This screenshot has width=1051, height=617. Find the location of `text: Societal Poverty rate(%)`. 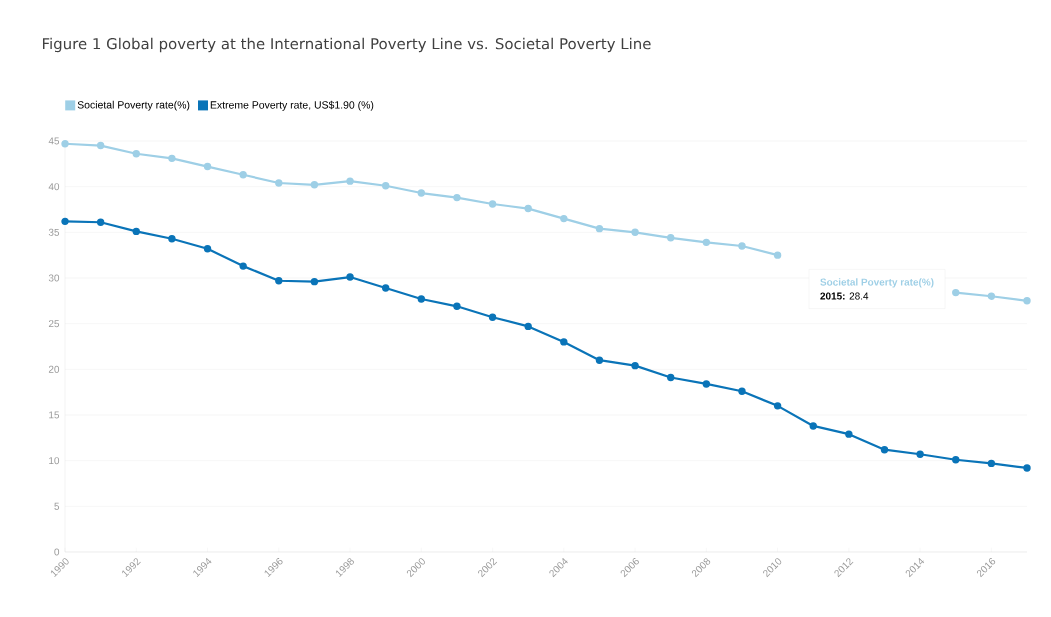

text: Societal Poverty rate(%) is located at coordinates (877, 283).